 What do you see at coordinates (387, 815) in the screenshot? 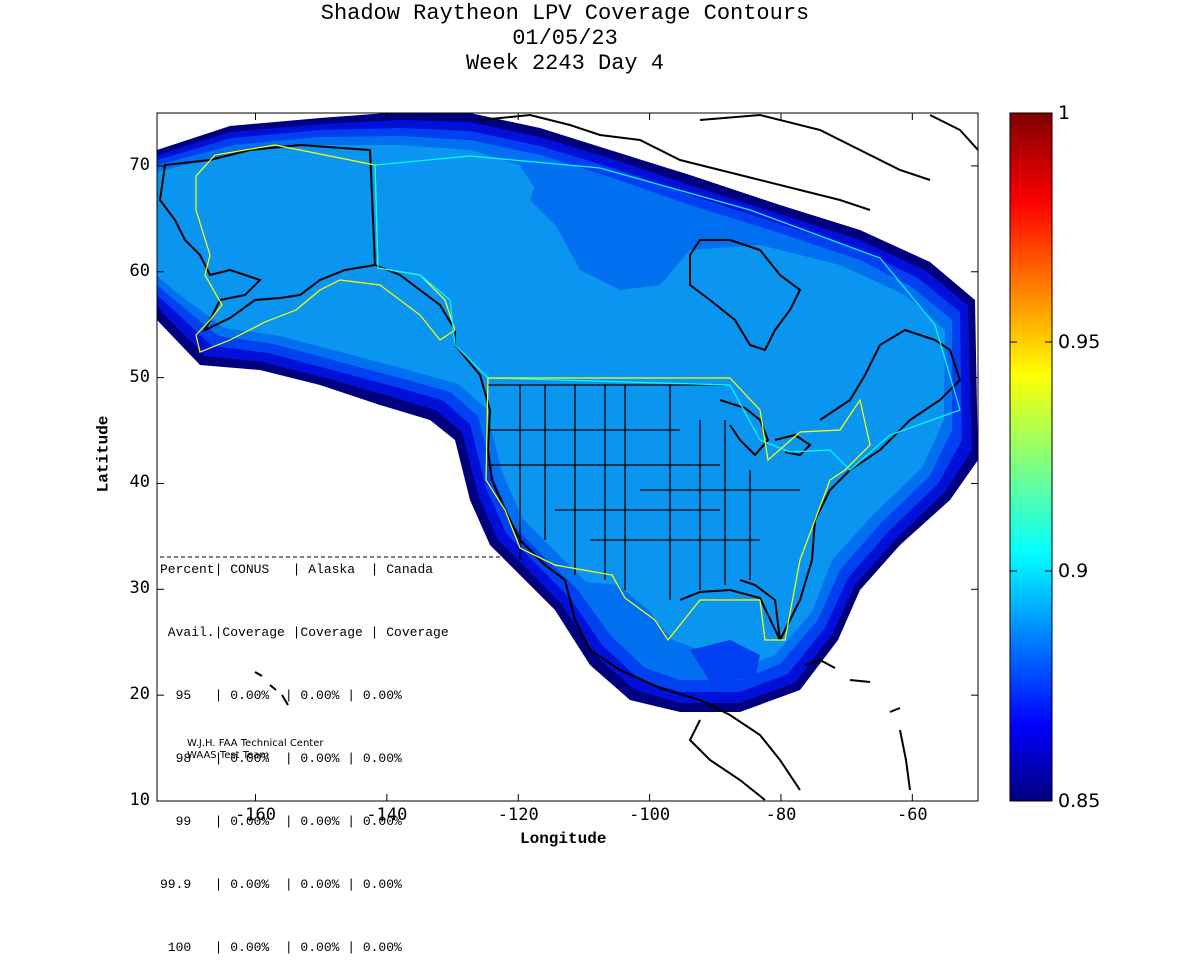
I see `x-tick-label: -140` at bounding box center [387, 815].